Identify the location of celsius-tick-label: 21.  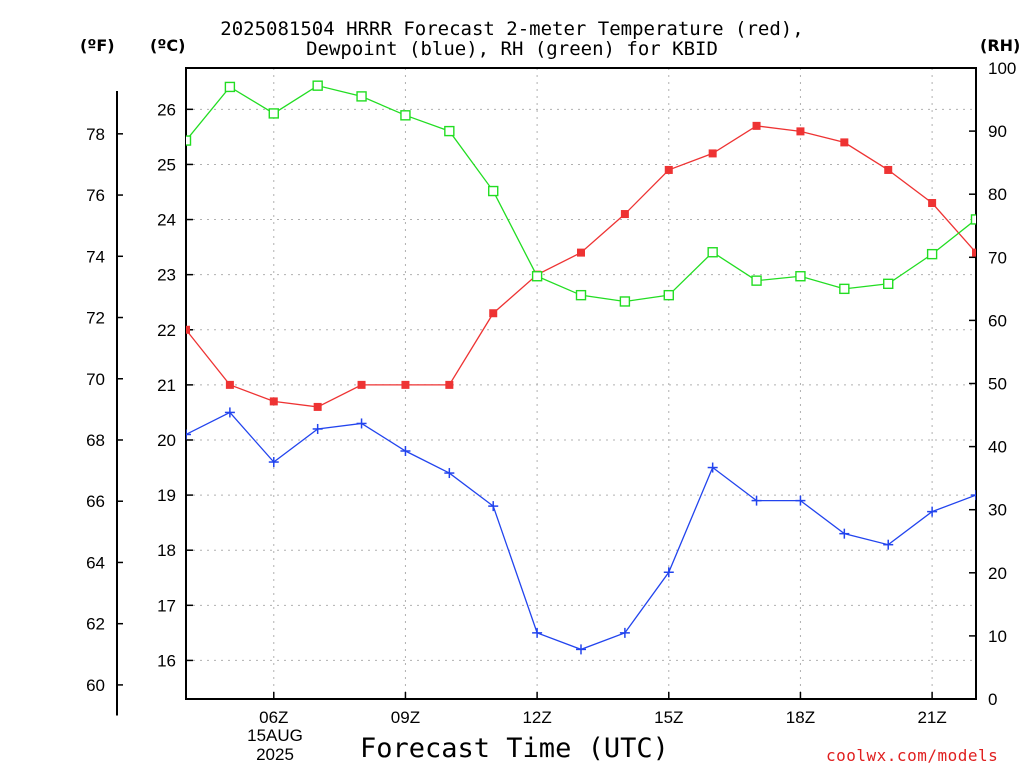
(166, 385).